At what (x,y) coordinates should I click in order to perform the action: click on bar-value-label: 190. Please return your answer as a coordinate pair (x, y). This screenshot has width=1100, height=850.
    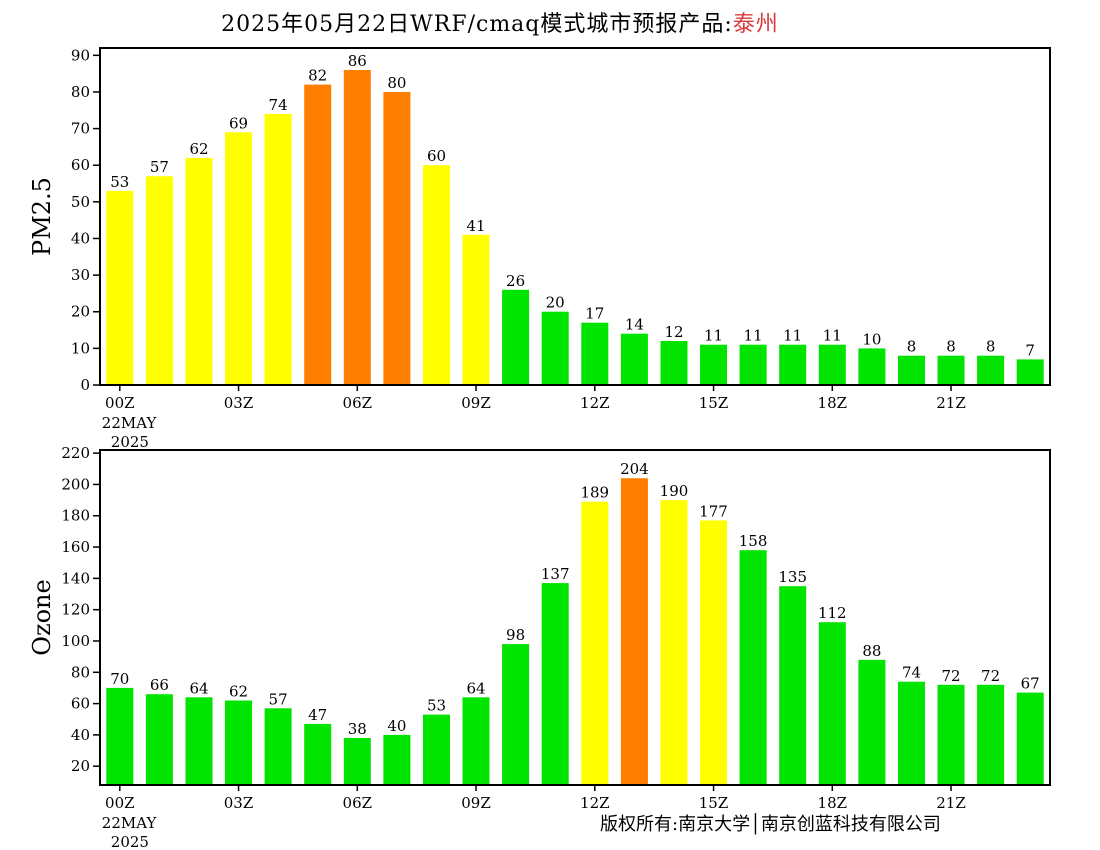
    Looking at the image, I should click on (674, 491).